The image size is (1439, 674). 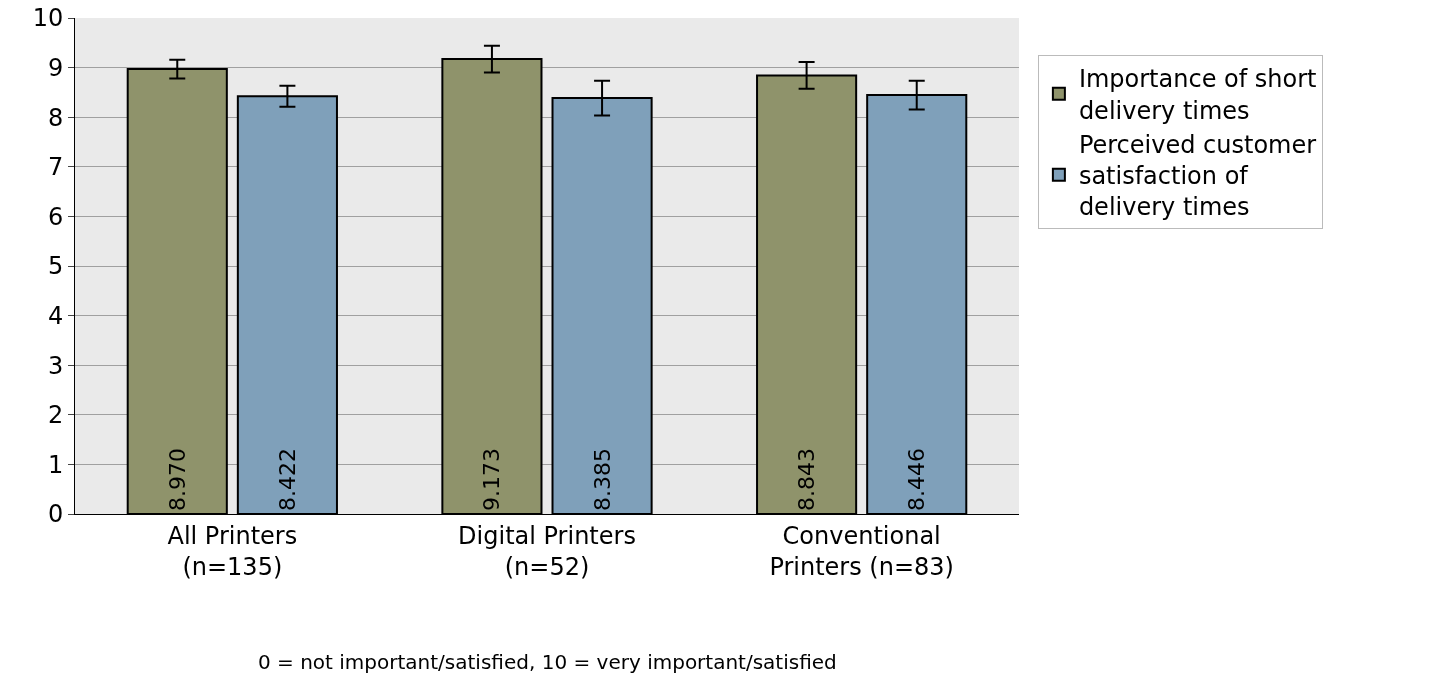 I want to click on data-label: 8.843, so click(x=807, y=479).